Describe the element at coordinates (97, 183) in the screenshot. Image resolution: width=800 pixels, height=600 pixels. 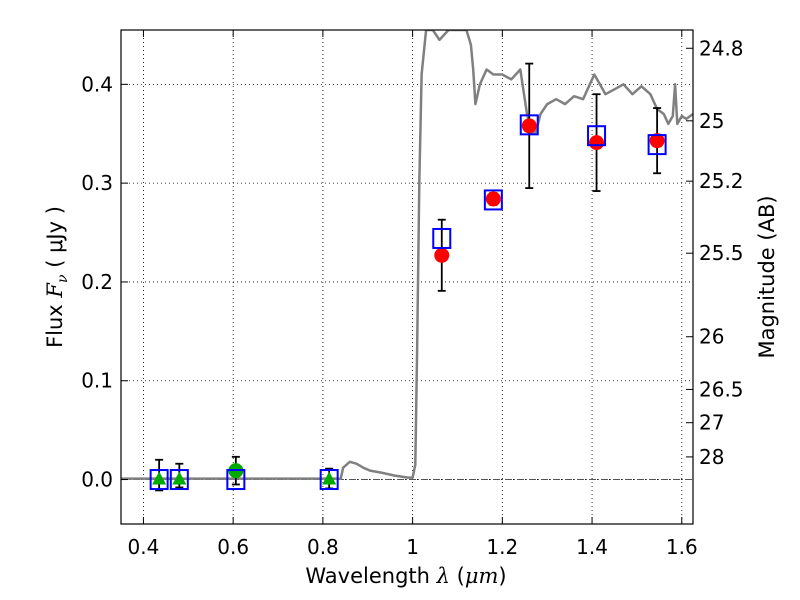
I see `y-tick-label: 0.3` at that location.